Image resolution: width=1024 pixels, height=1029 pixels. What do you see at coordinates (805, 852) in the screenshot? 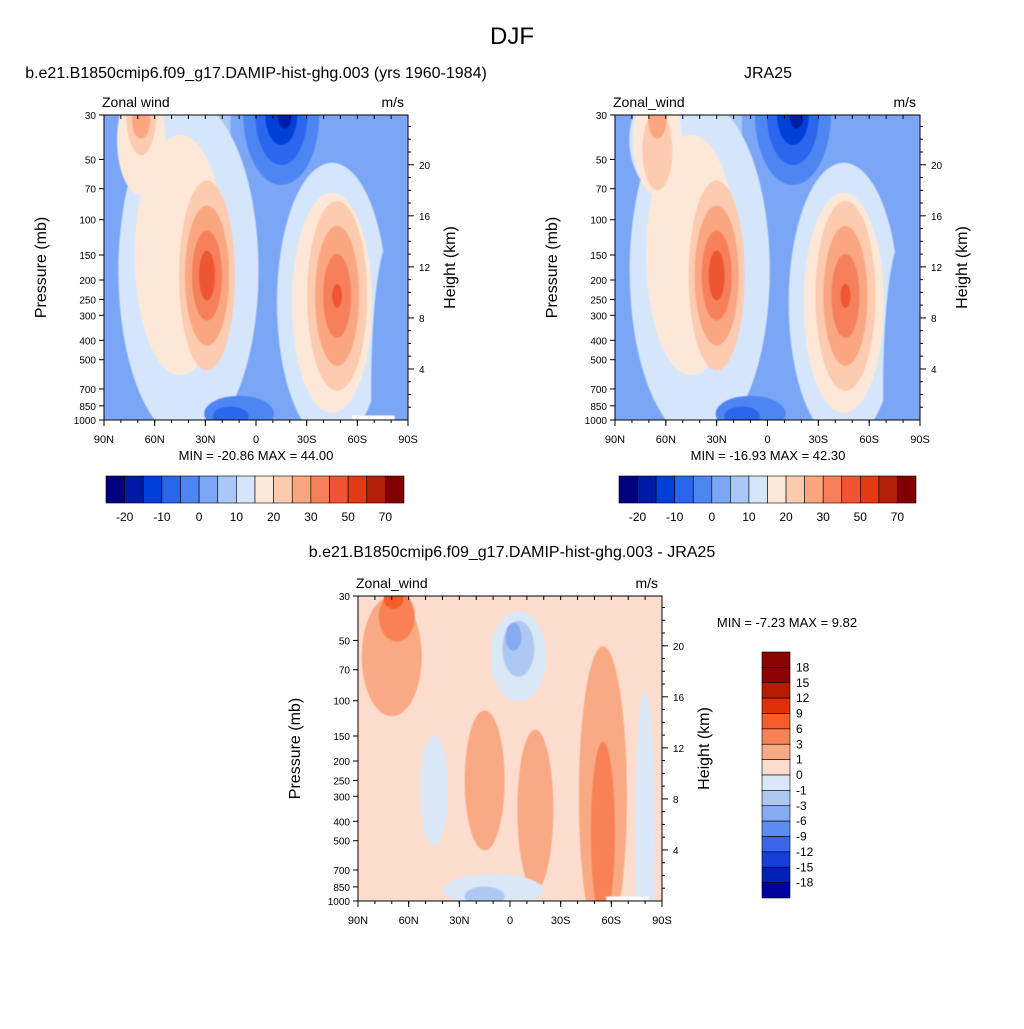
I see `colorbar-label: -12` at bounding box center [805, 852].